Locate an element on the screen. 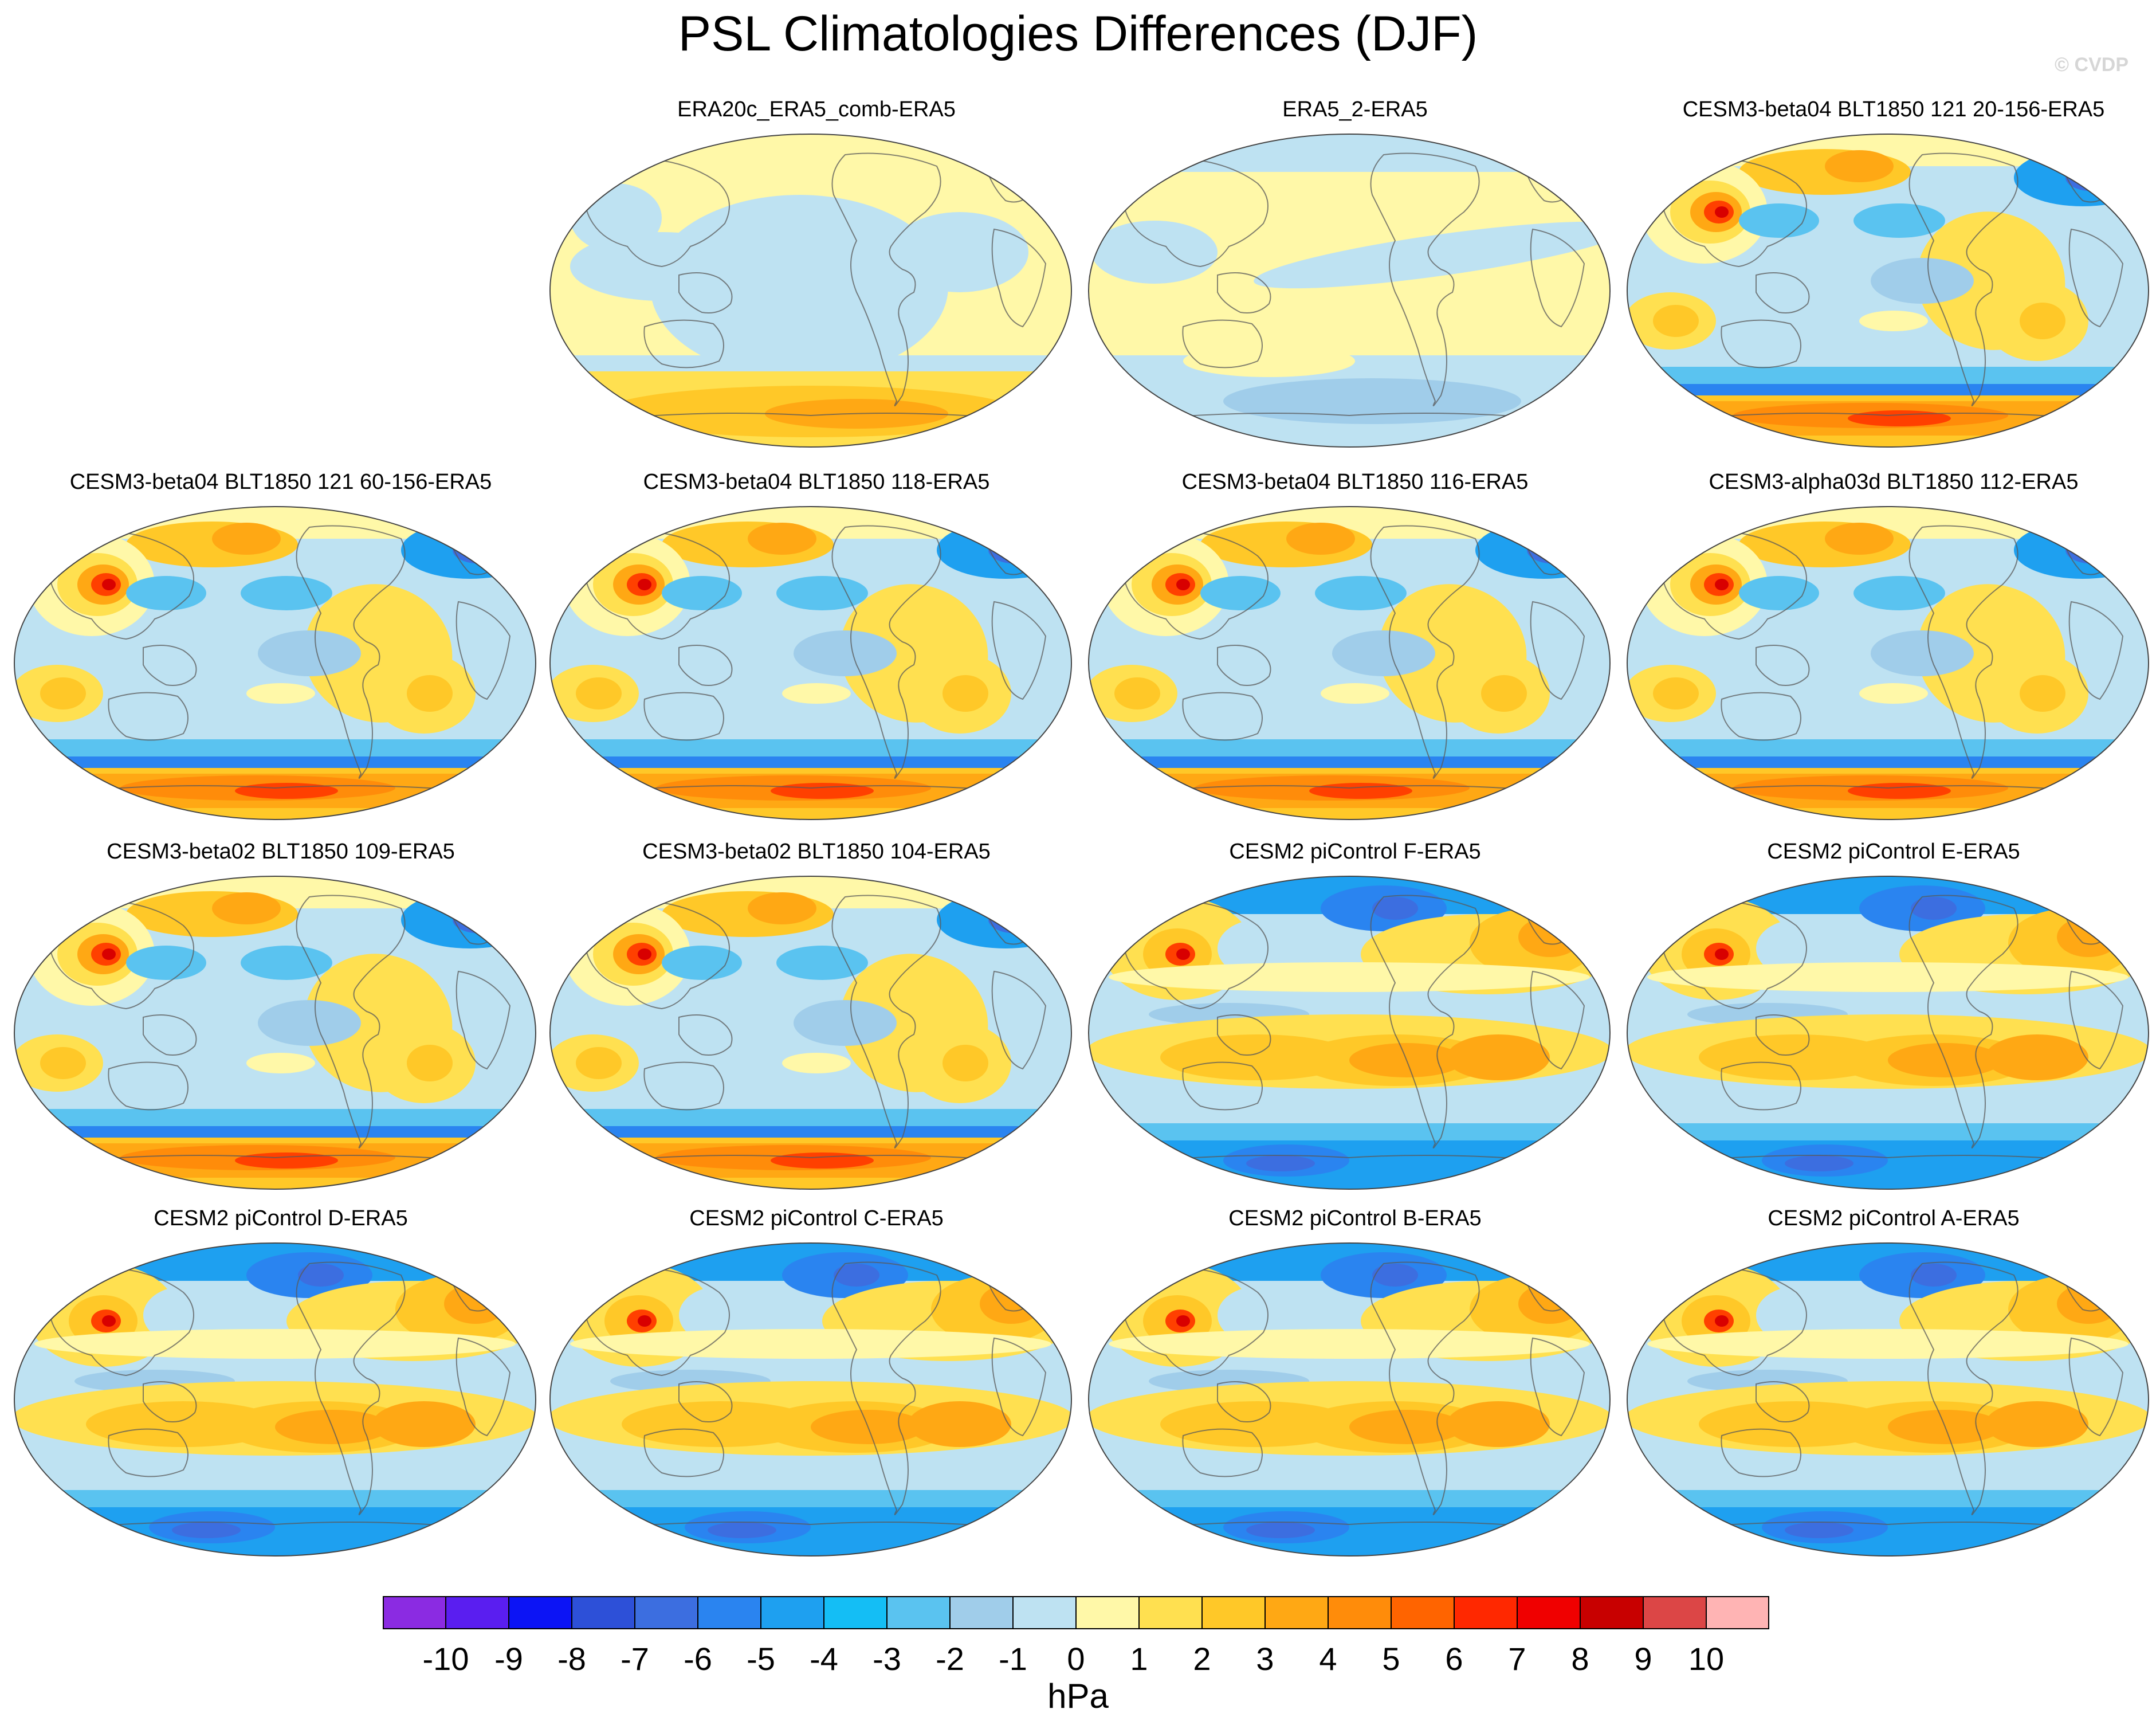  colorbar-tick-label: 3 is located at coordinates (1265, 1659).